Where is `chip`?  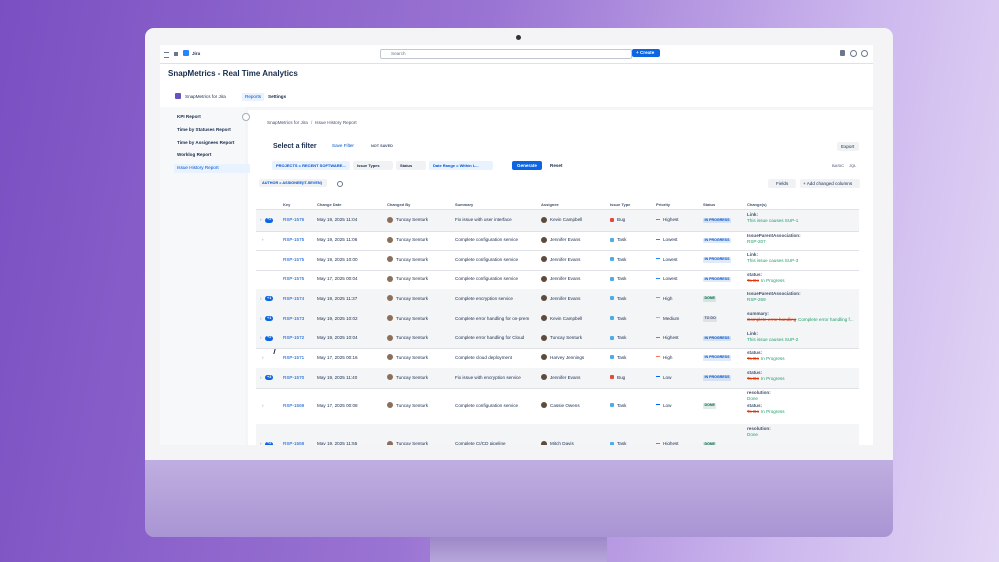 chip is located at coordinates (293, 183).